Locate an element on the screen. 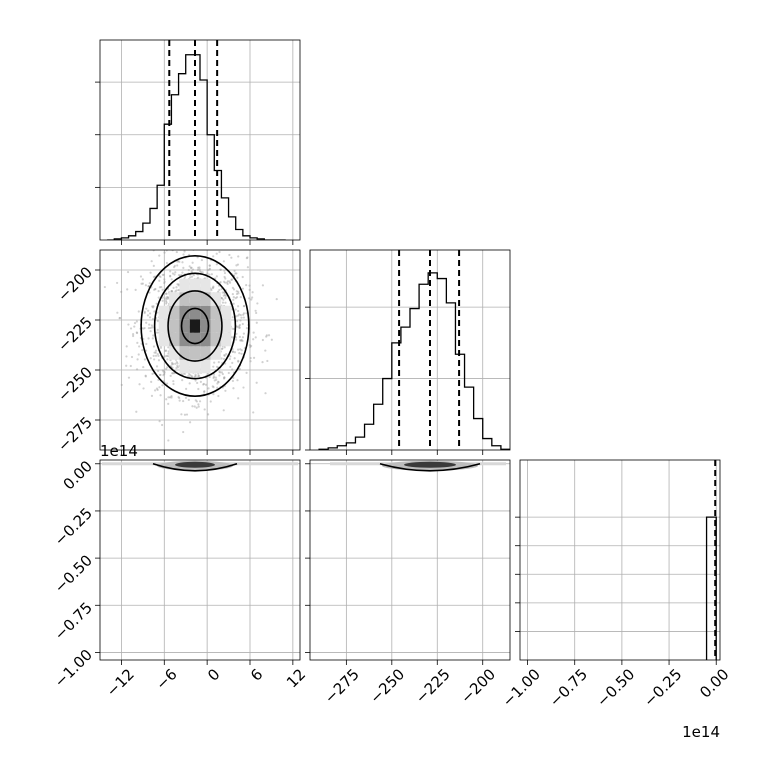 This screenshot has width=760, height=760. hist2d-p0-p2-xtick-label-3: 6 is located at coordinates (256, 674).